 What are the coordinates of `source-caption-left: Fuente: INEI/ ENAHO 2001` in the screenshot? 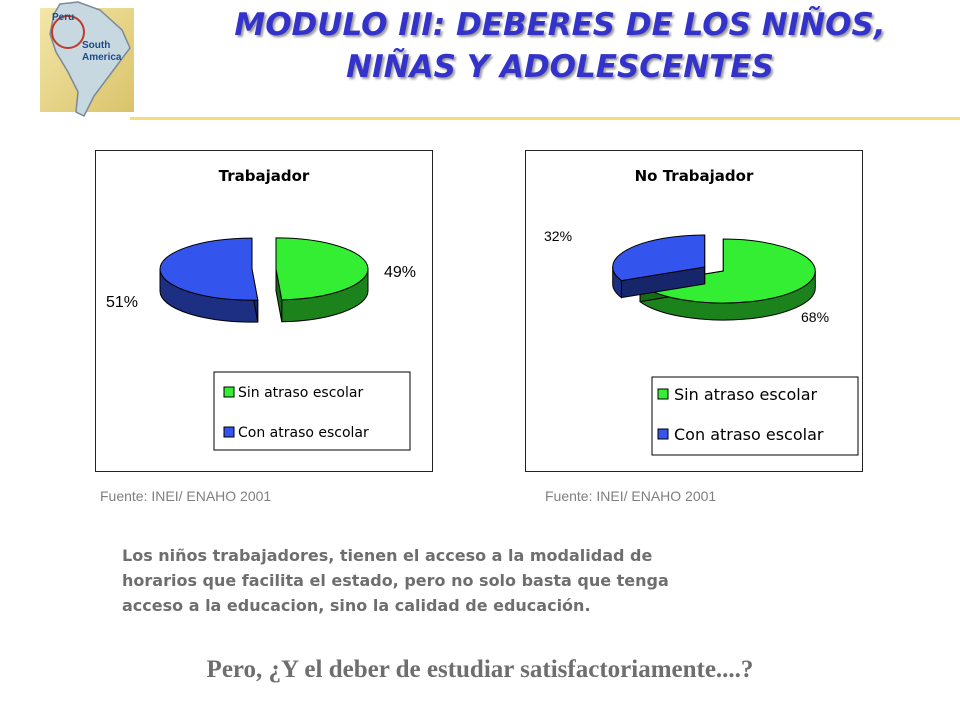 It's located at (186, 496).